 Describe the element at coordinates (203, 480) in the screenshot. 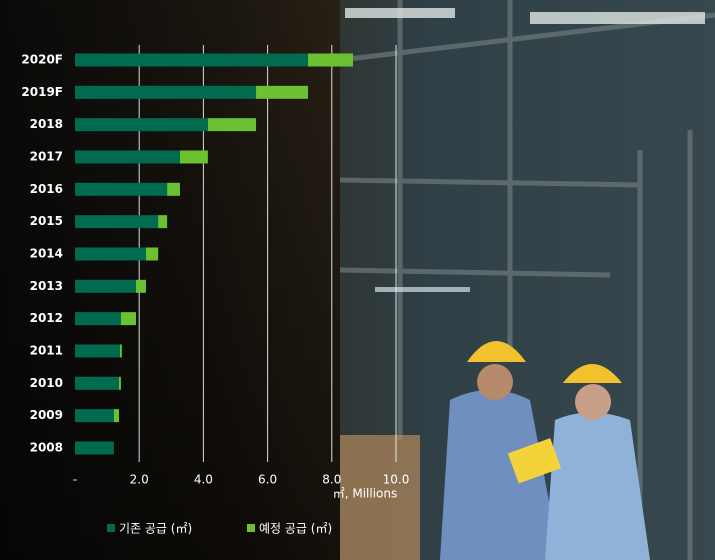

I see `x-tick-label: 4.0` at that location.